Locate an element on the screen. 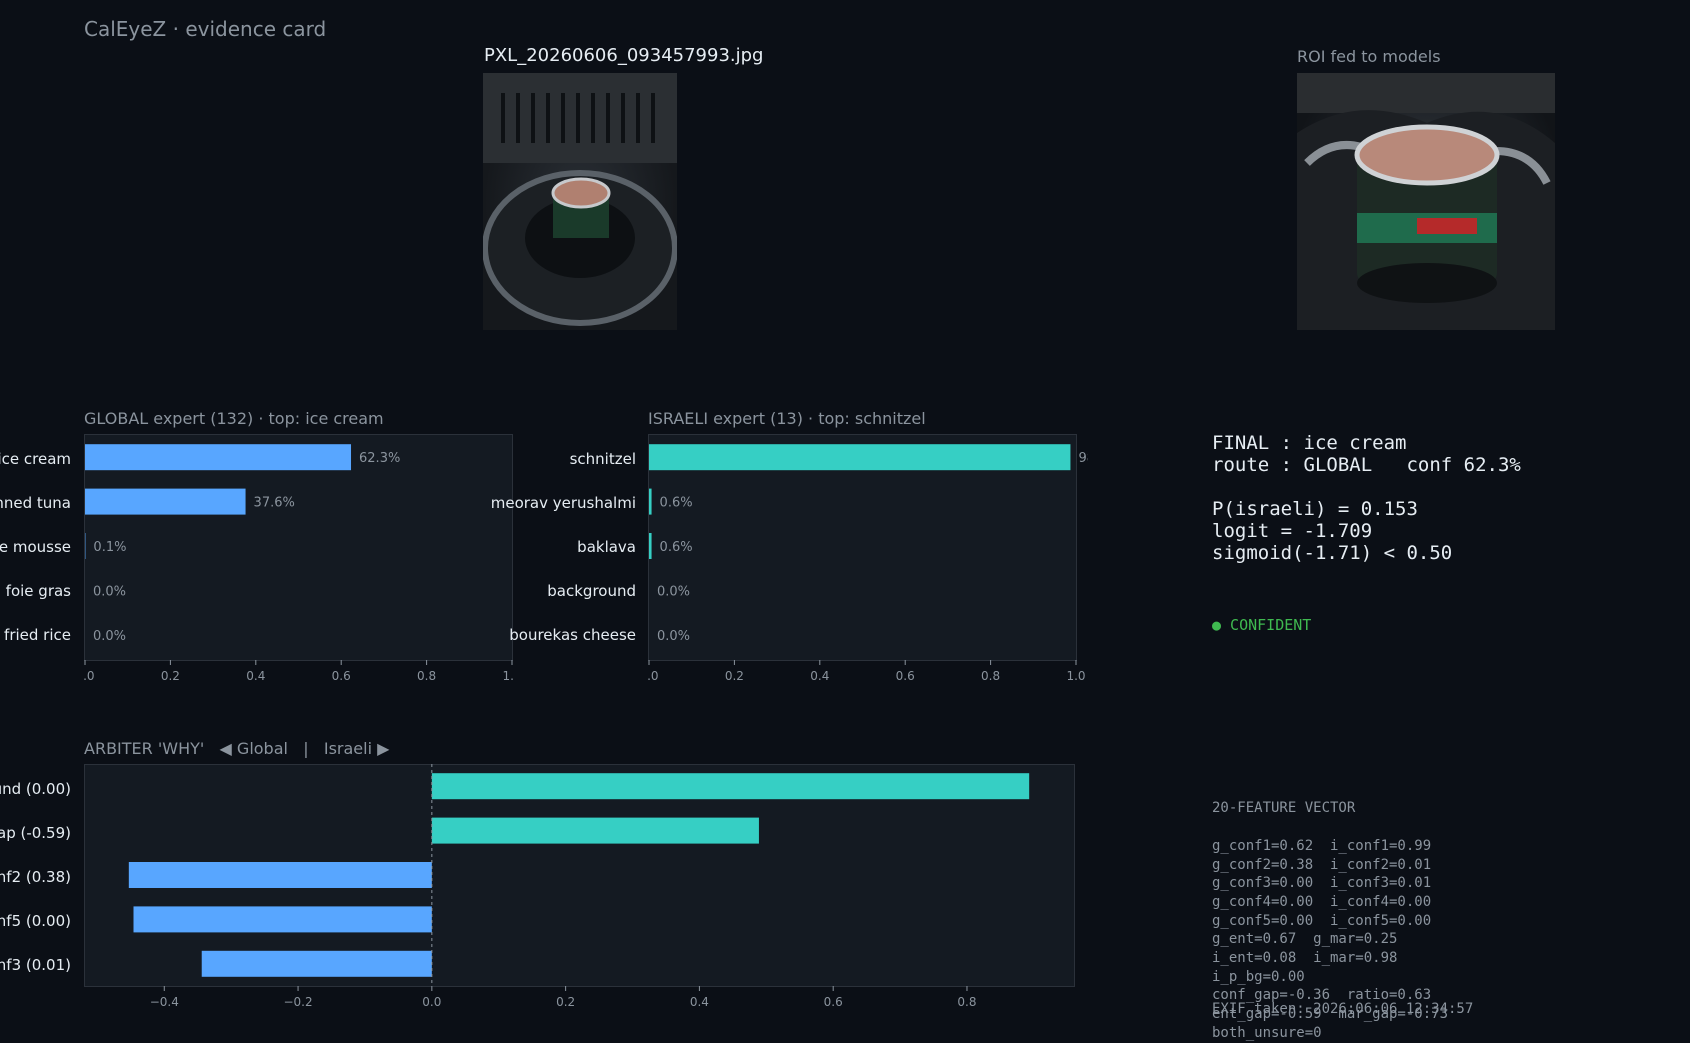 The image size is (1690, 1043). feature-line: g_conf2=0.38 i_conf2=0.01 is located at coordinates (1330, 865).